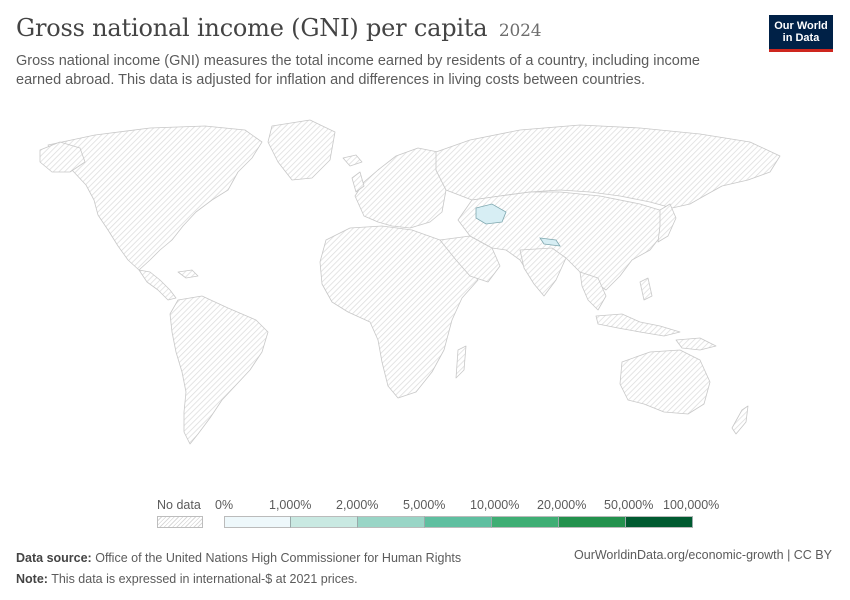 Image resolution: width=850 pixels, height=600 pixels. I want to click on legend-bin-label: 10,000%, so click(495, 505).